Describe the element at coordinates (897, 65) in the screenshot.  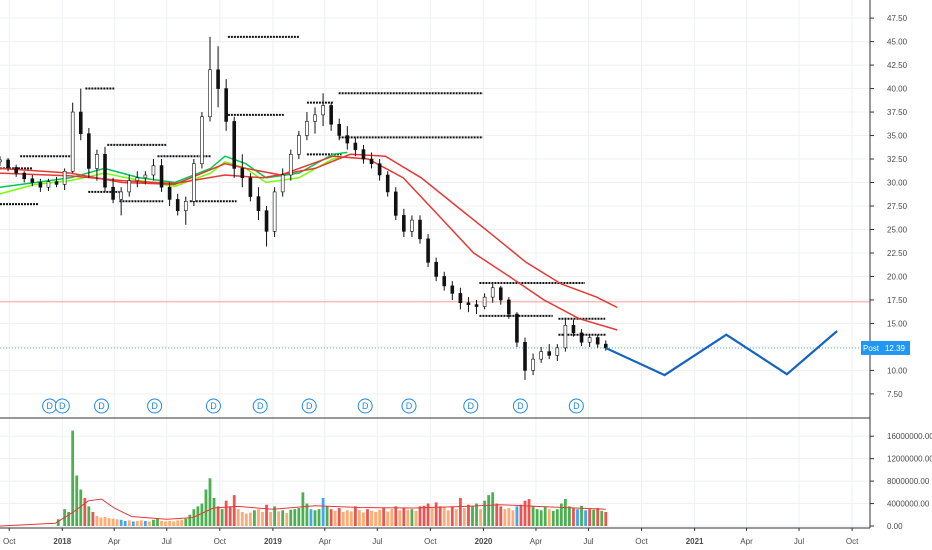
I see `price-tick-label: 42.50` at that location.